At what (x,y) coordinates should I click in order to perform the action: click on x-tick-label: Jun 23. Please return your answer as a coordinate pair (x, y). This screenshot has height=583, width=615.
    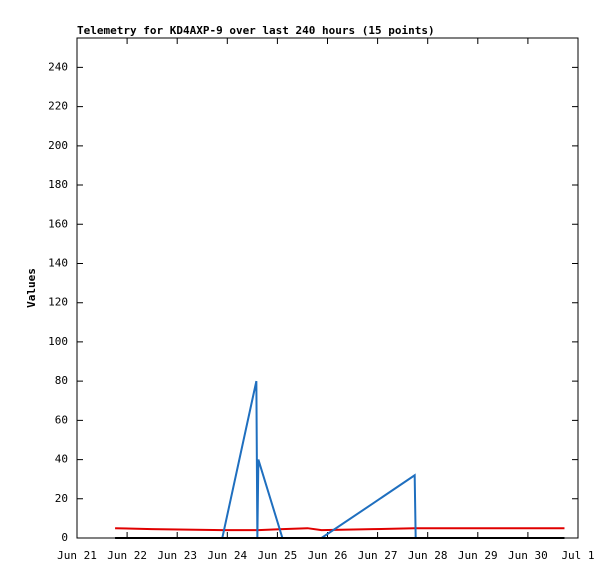
    Looking at the image, I should click on (177, 555).